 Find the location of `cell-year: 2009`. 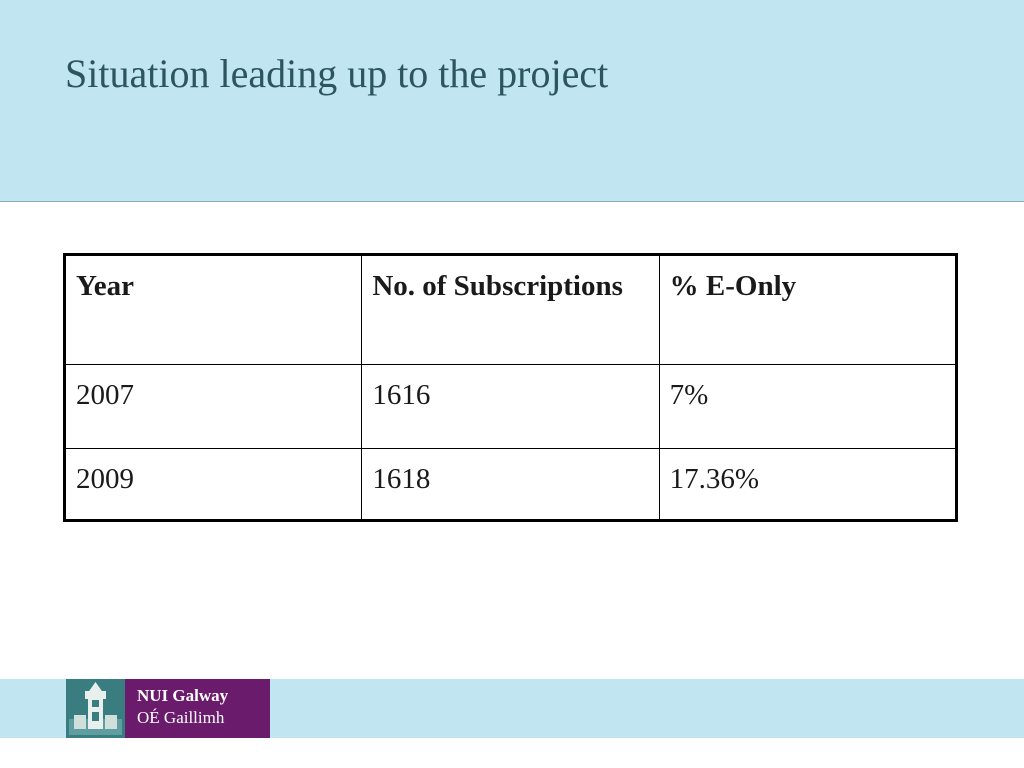

cell-year: 2009 is located at coordinates (213, 484).